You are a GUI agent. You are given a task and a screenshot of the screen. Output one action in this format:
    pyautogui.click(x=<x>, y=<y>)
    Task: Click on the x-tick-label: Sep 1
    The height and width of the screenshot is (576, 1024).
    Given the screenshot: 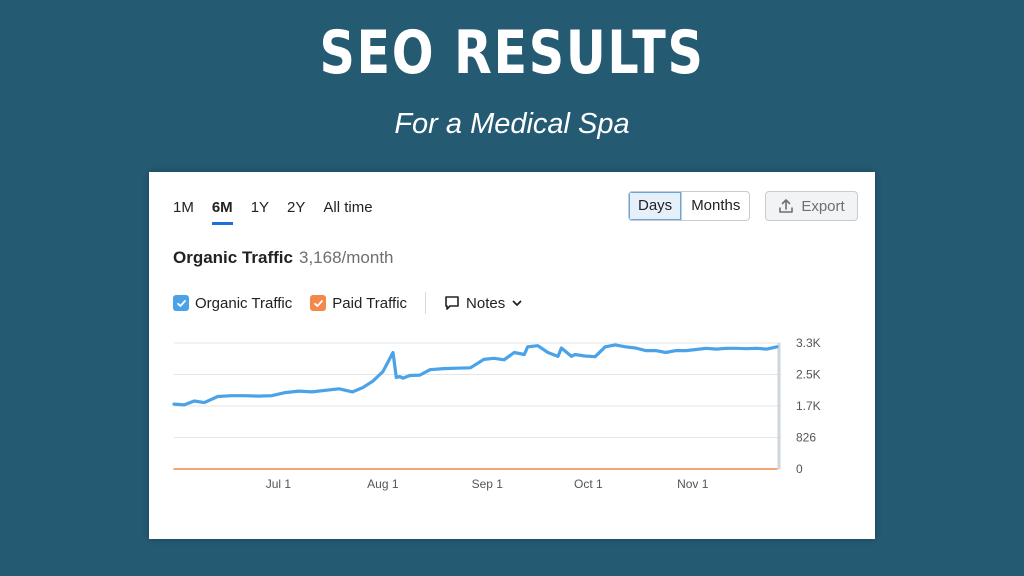 What is the action you would take?
    pyautogui.click(x=488, y=484)
    